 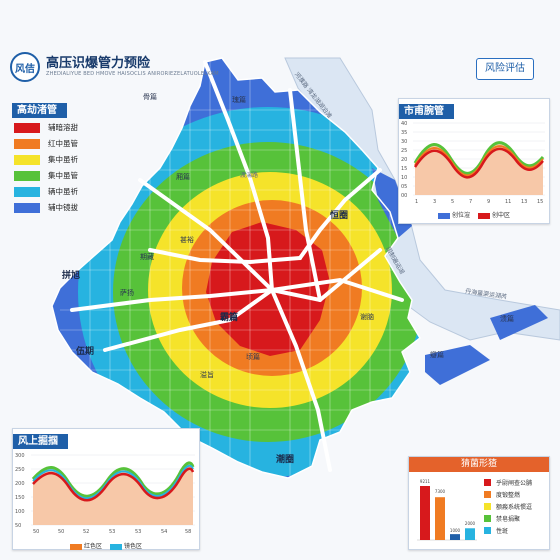 I want to click on bar-value-label: 7300, so click(x=440, y=491).